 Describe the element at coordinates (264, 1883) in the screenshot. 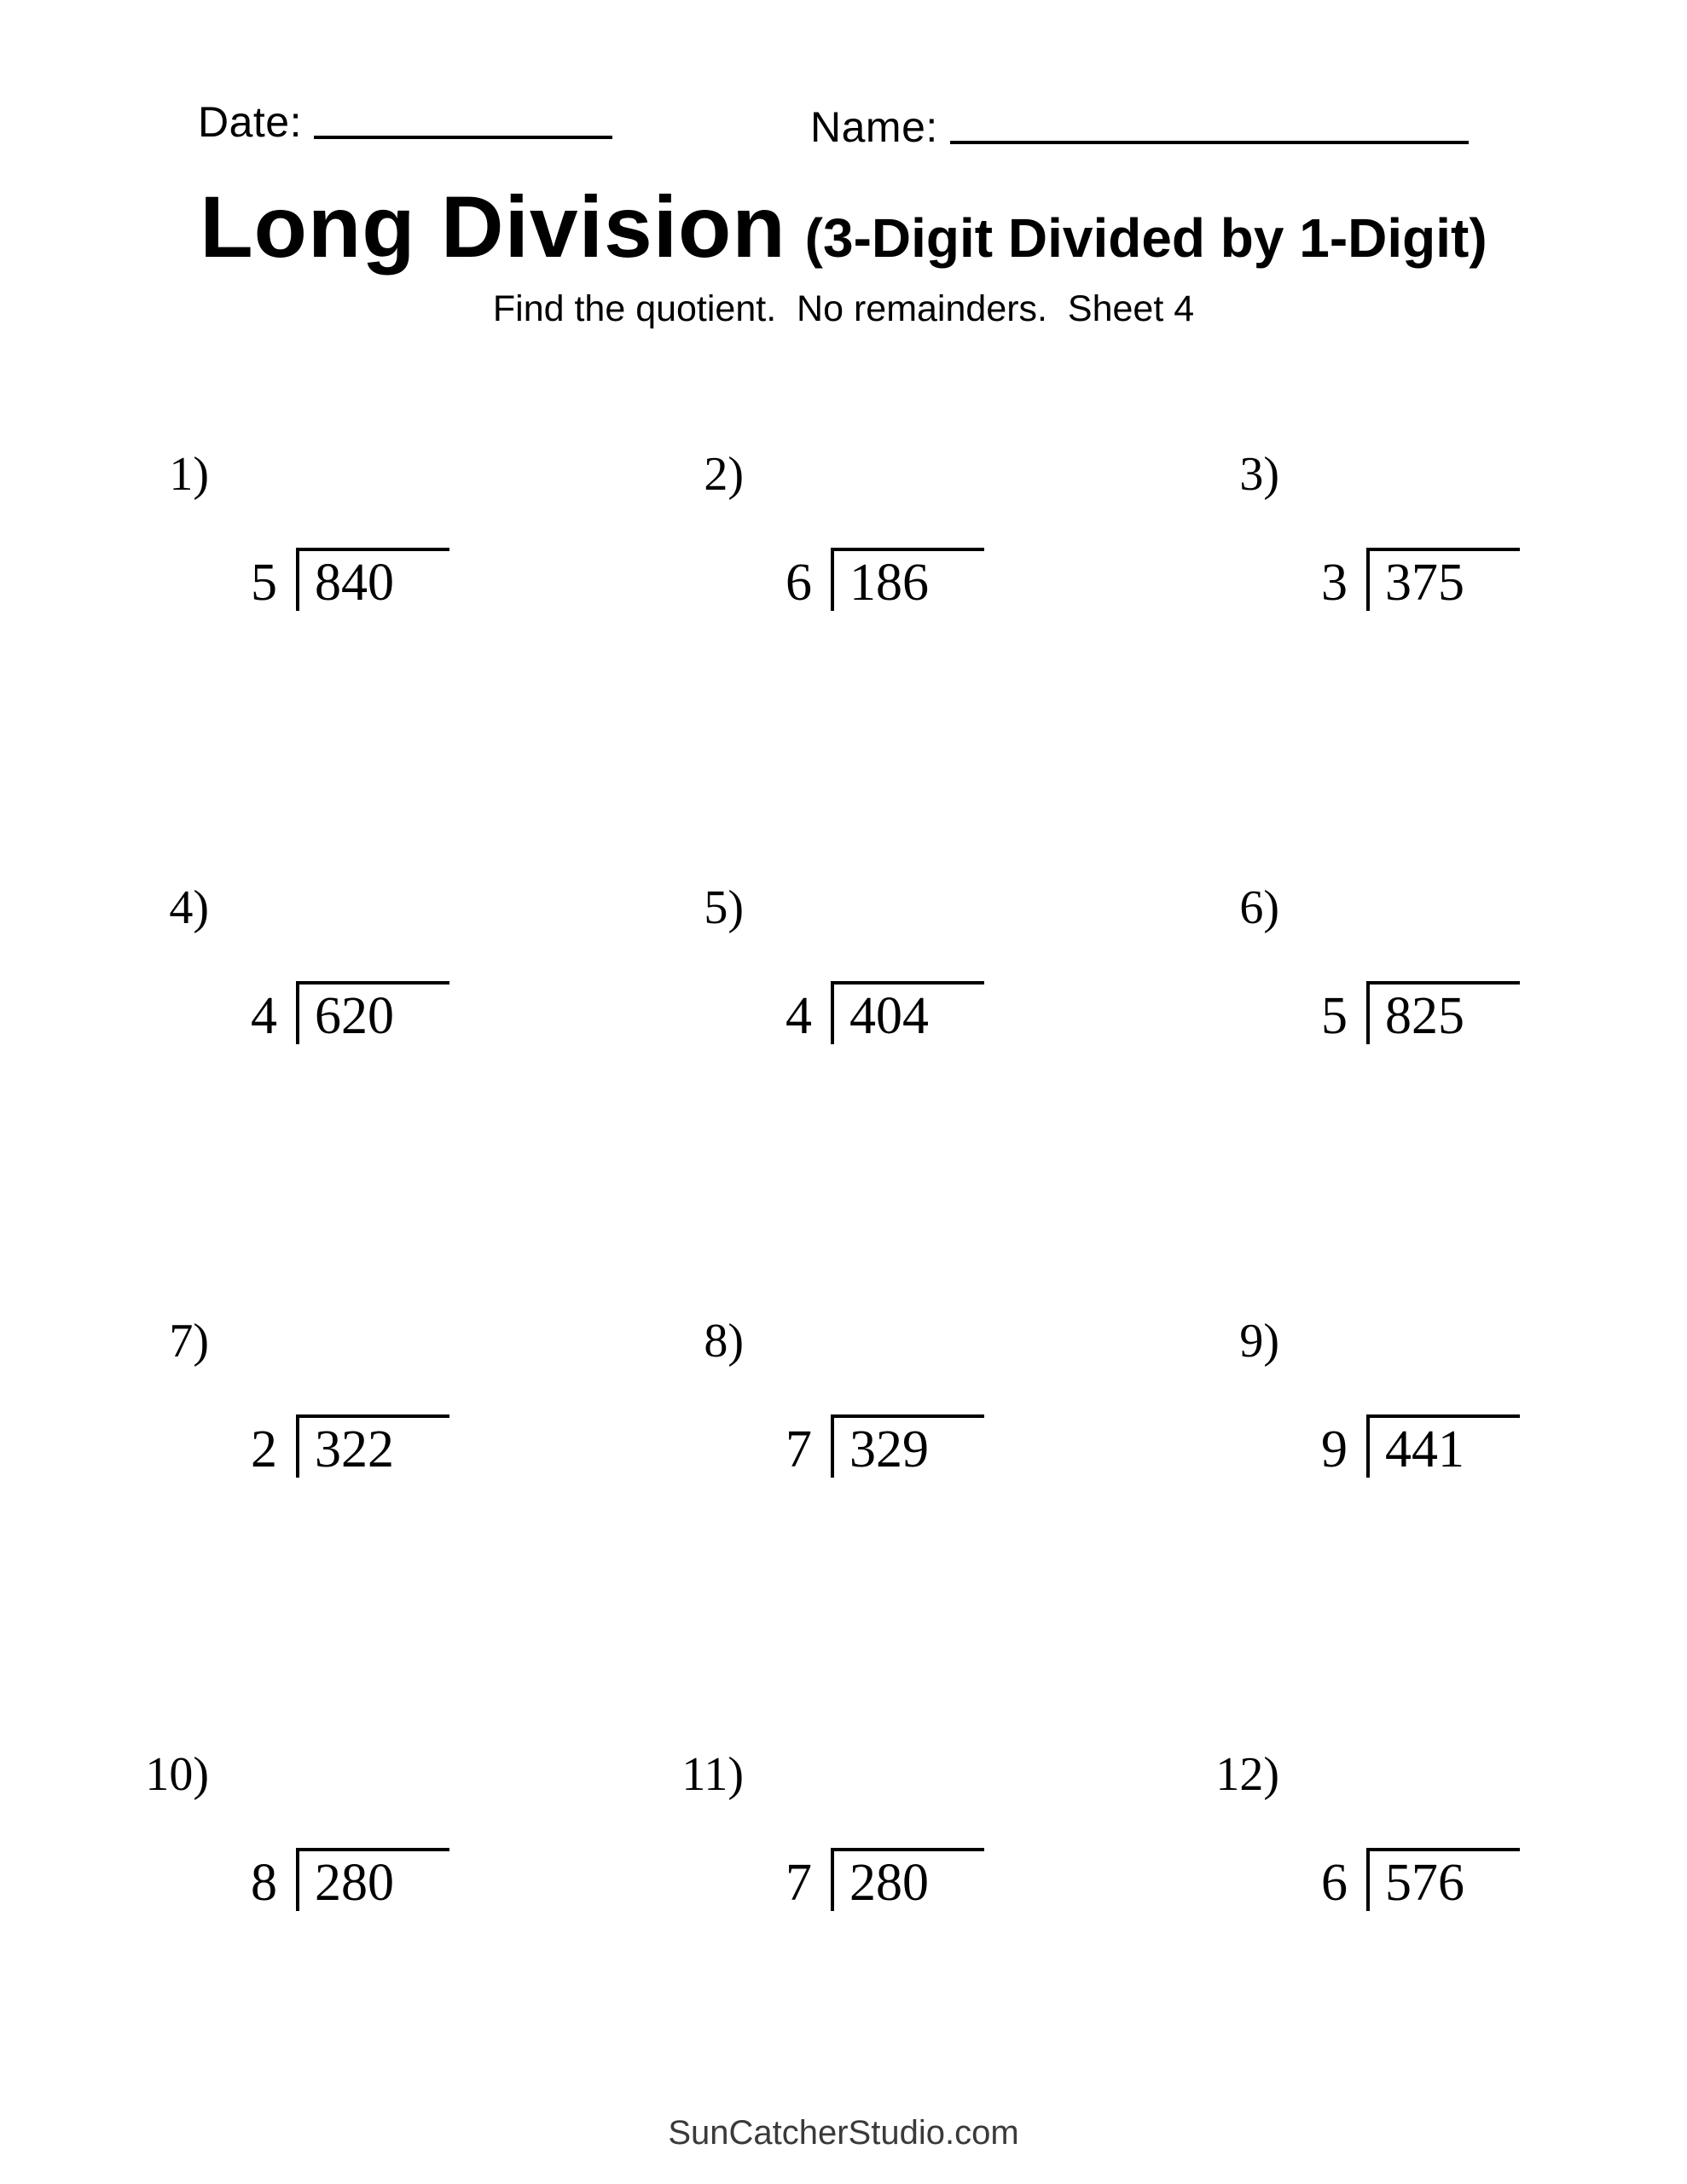

I see `divisor: 8` at that location.